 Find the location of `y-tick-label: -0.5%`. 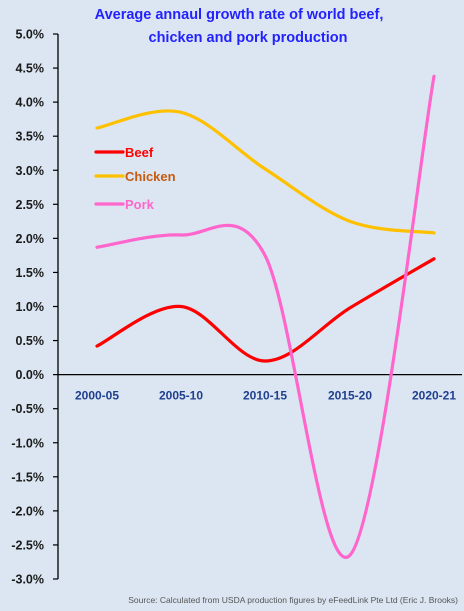

y-tick-label: -0.5% is located at coordinates (27, 409).